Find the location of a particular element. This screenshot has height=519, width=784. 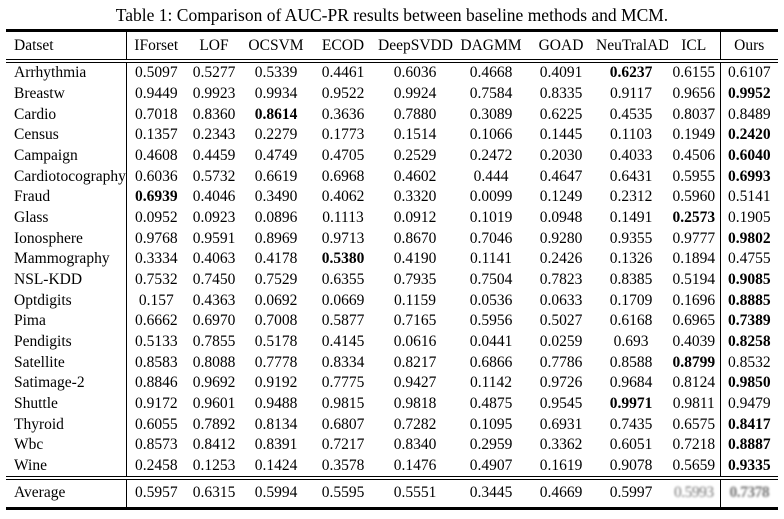

value-cell: 0.6993 is located at coordinates (748, 177).